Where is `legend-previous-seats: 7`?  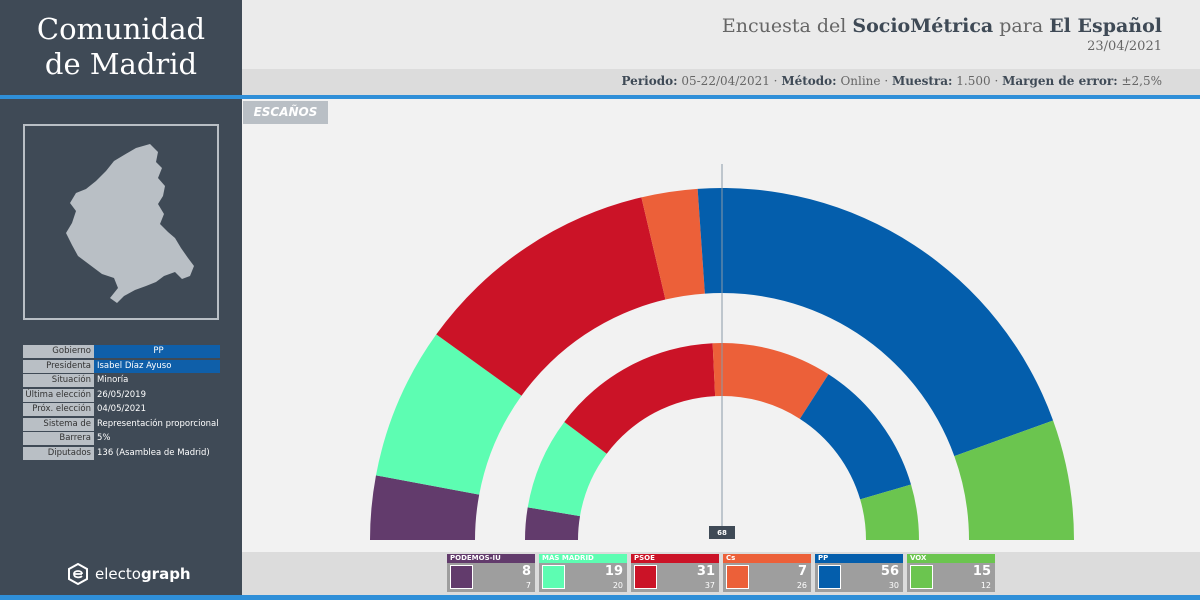 legend-previous-seats: 7 is located at coordinates (528, 585).